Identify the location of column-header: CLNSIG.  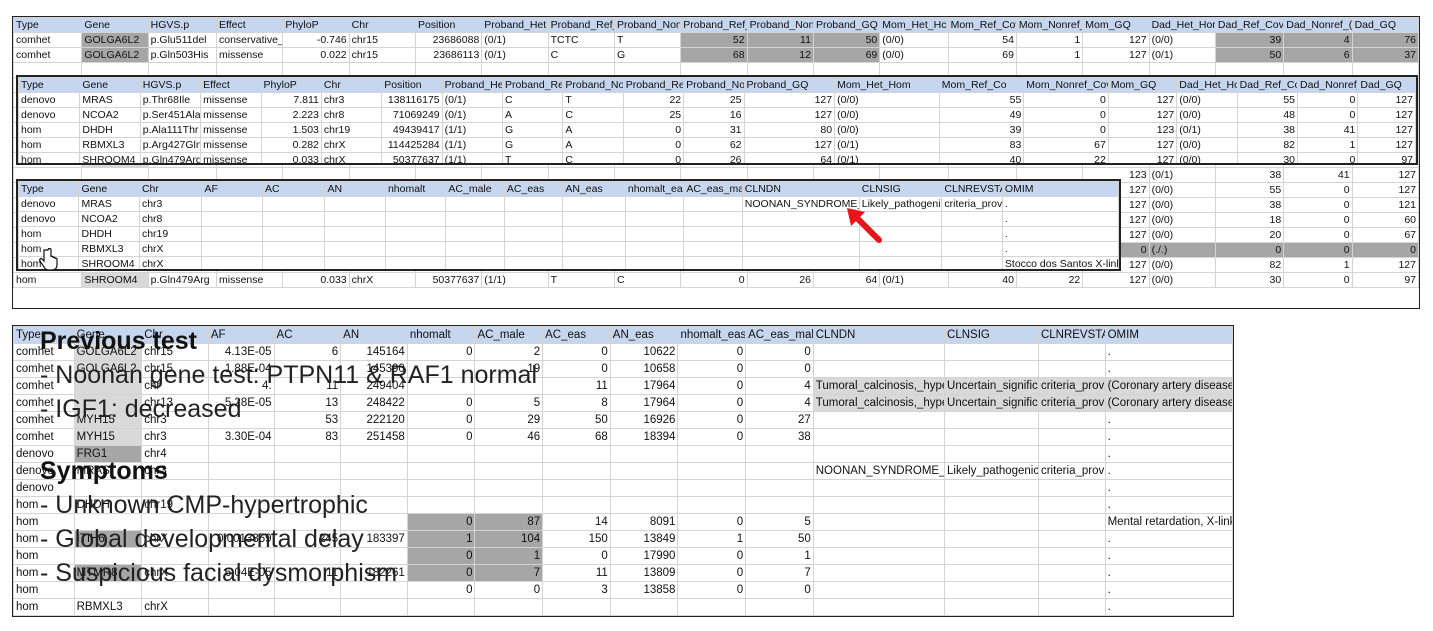
(991, 335).